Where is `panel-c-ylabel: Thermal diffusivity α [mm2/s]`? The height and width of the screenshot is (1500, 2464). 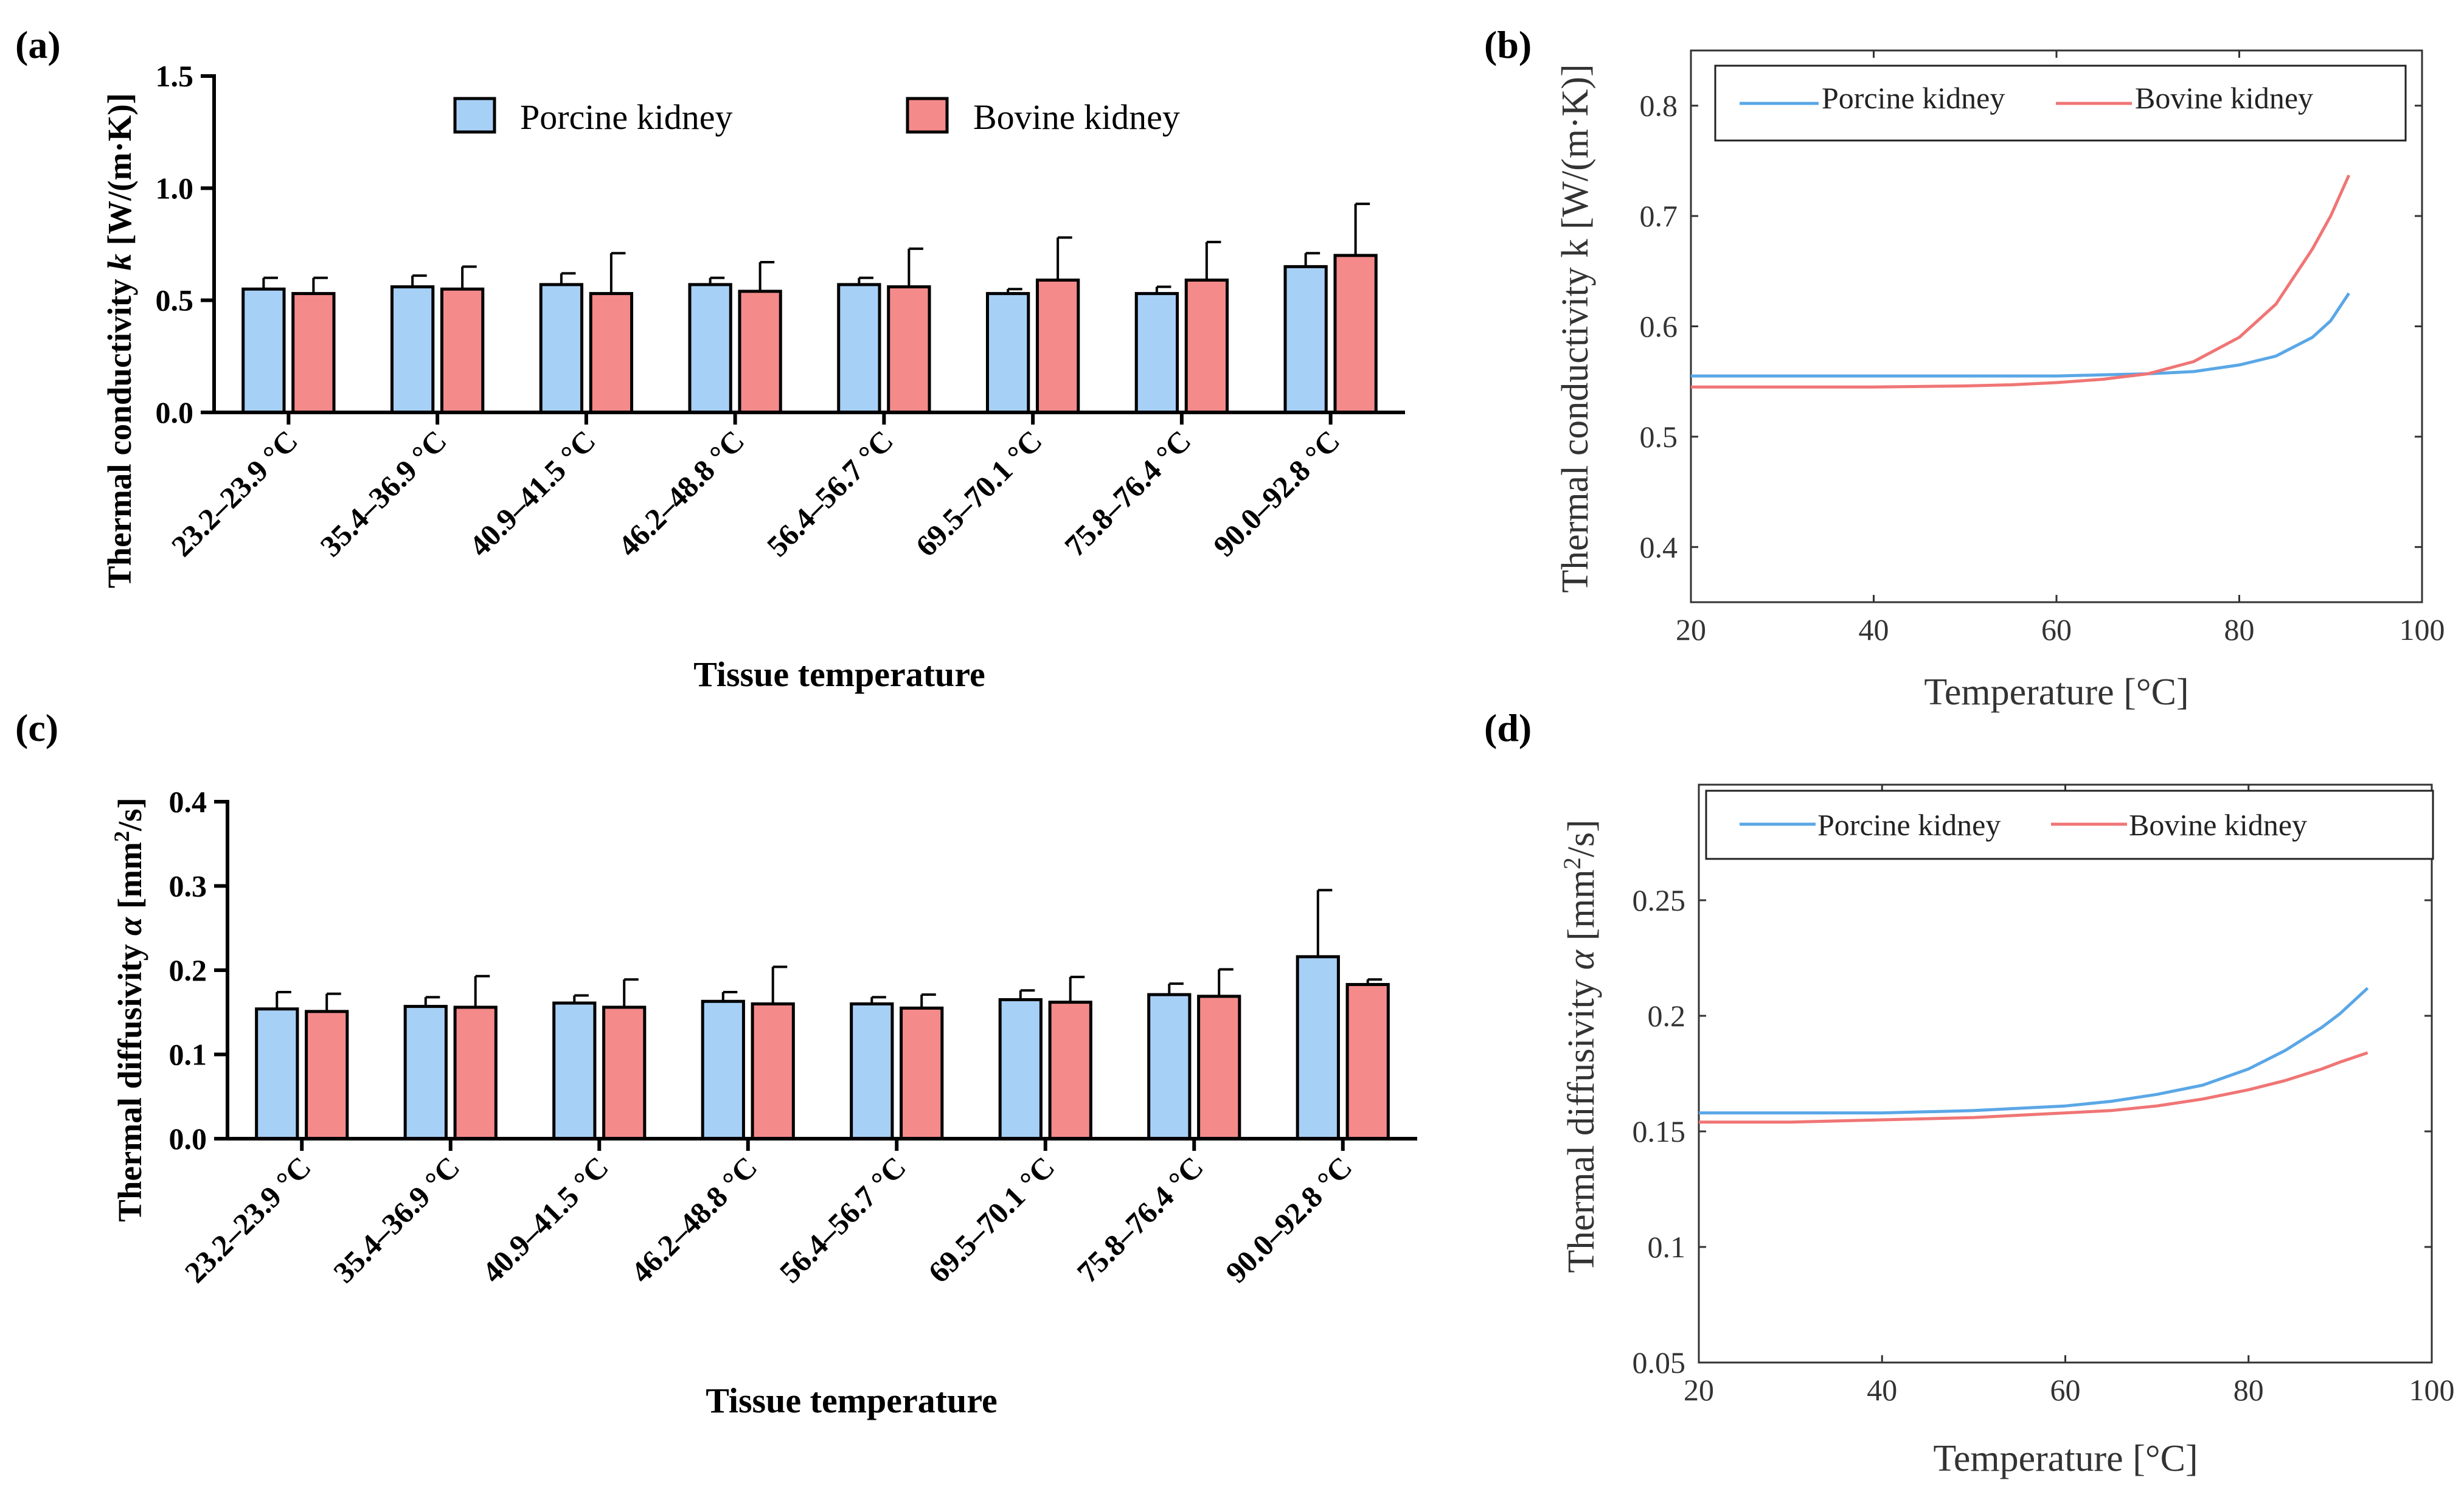 panel-c-ylabel: Thermal diffusivity α [mm2/s] is located at coordinates (128, 1009).